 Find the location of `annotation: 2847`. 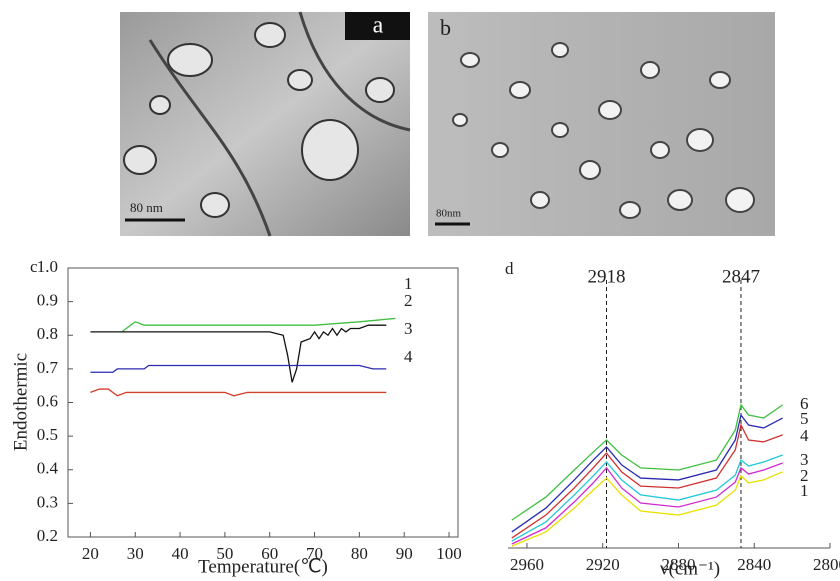

annotation: 2847 is located at coordinates (741, 276).